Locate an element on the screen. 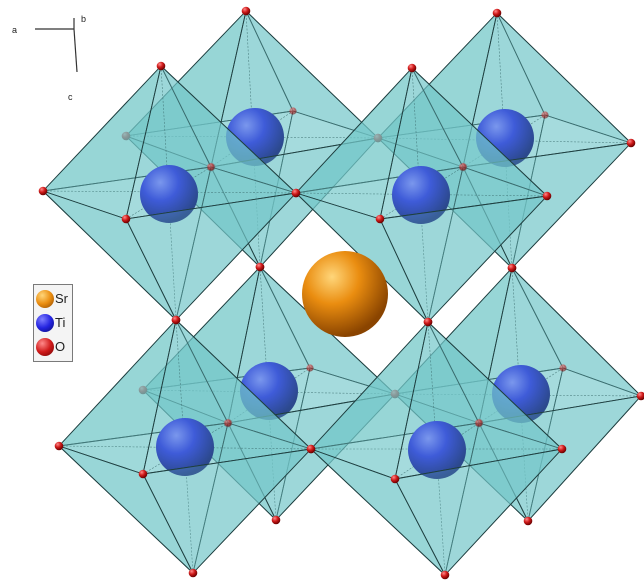  sr-atom-layer is located at coordinates (345, 294).